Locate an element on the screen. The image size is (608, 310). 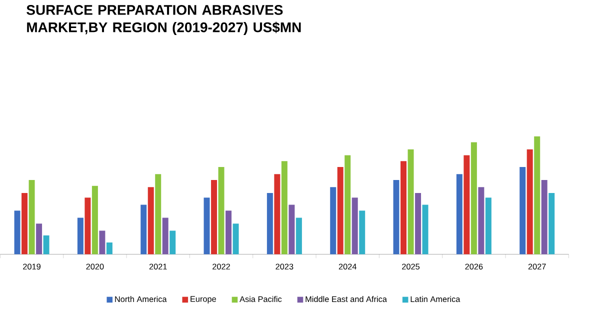
x-tick-label: 2020 is located at coordinates (95, 267).